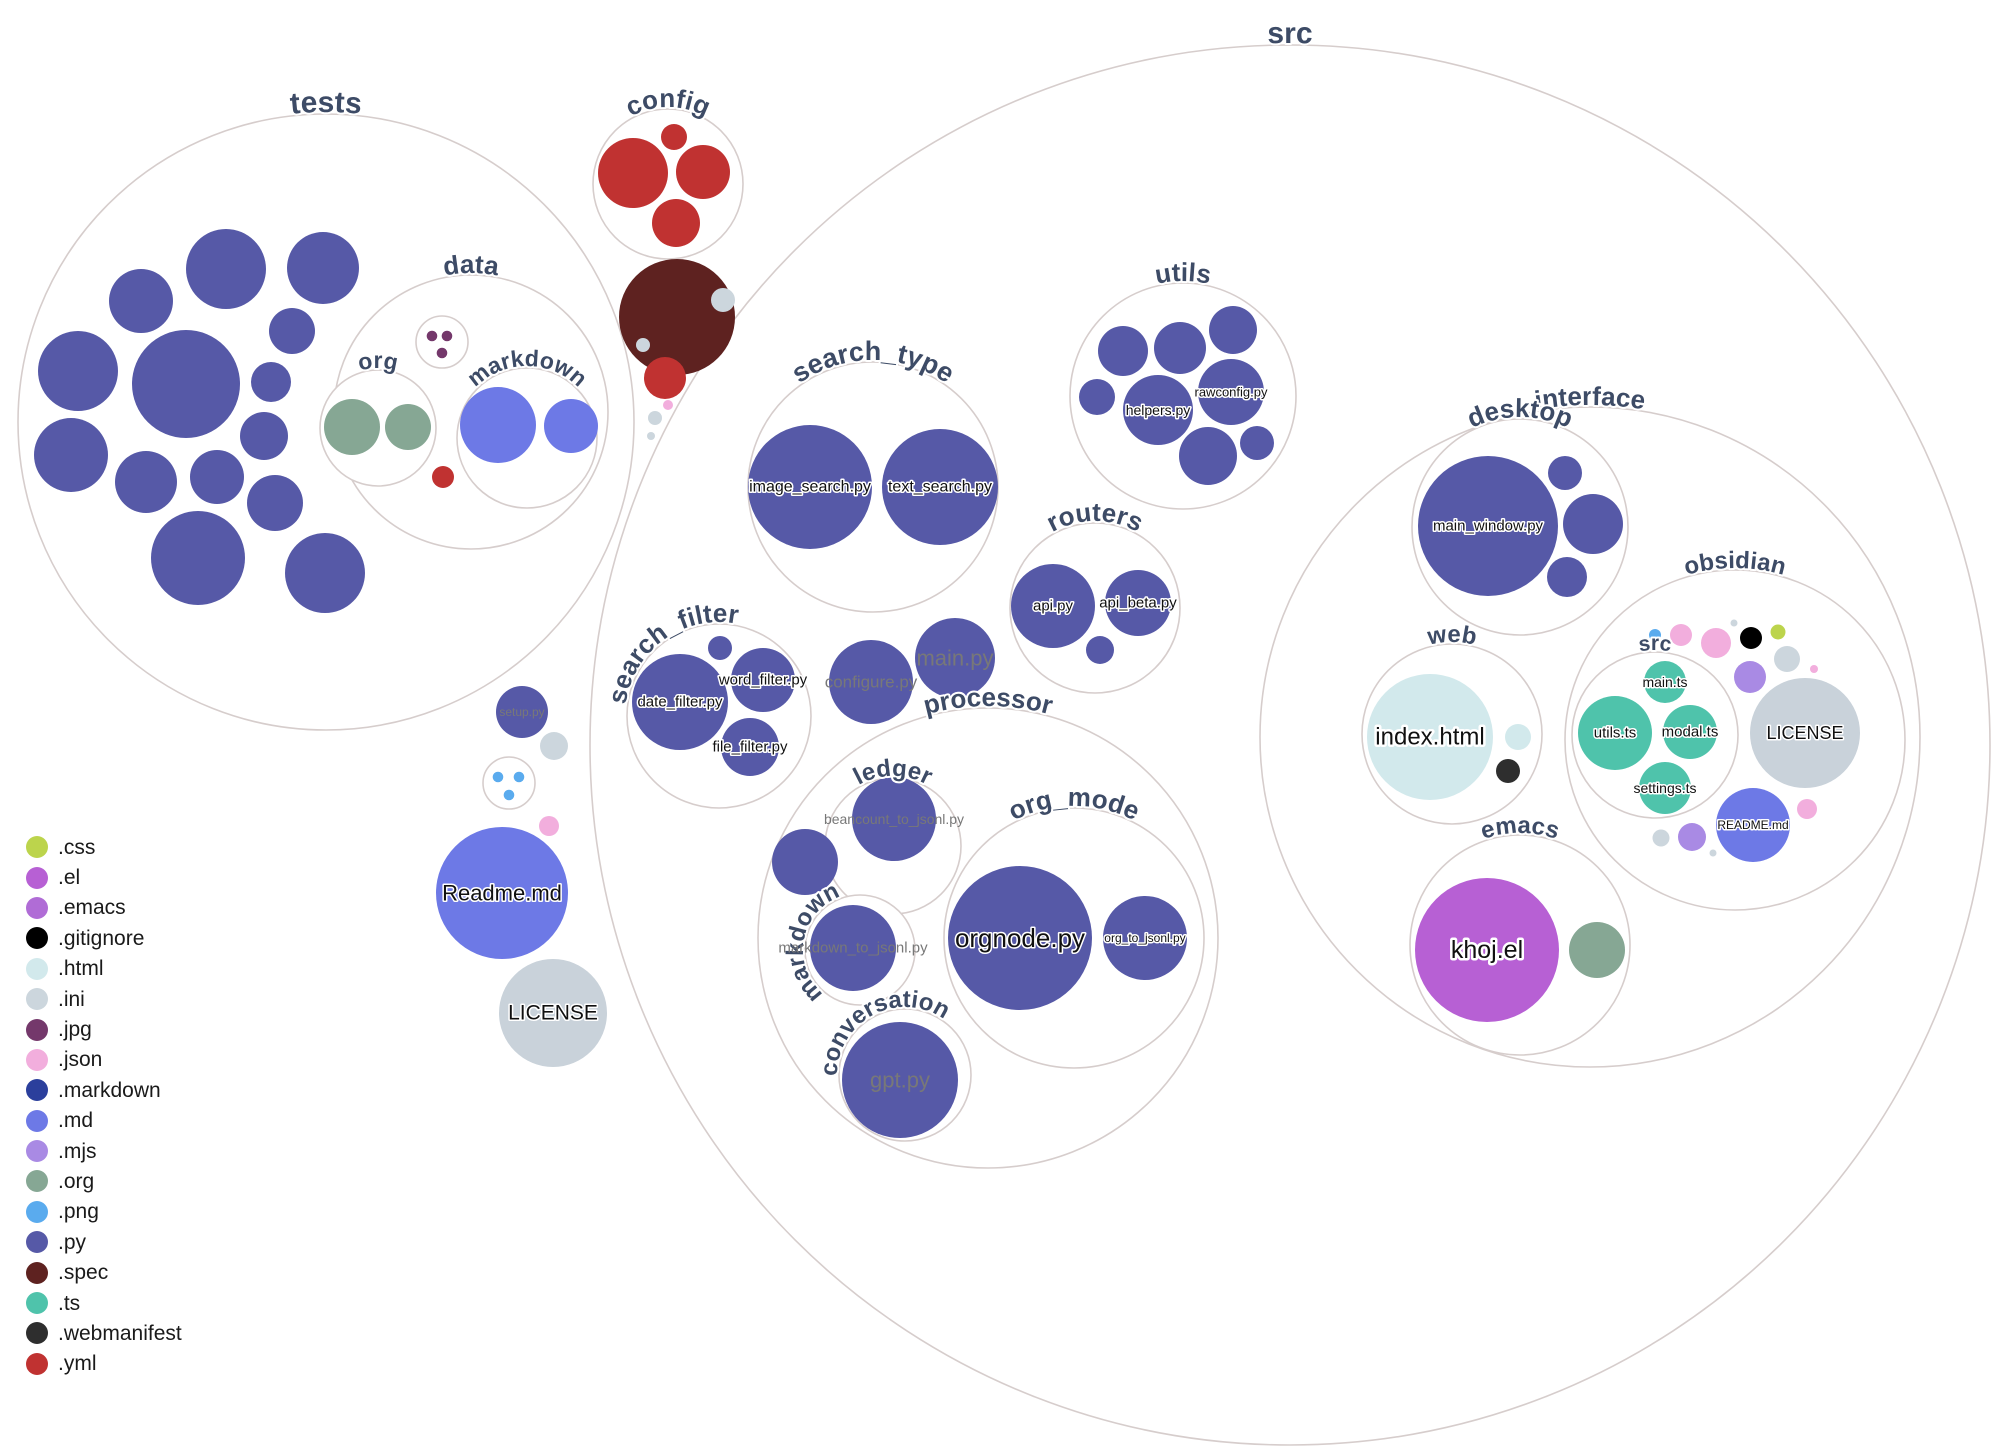 This screenshot has width=1995, height=1451. What do you see at coordinates (1183, 273) in the screenshot?
I see `folder-label-utils: utils` at bounding box center [1183, 273].